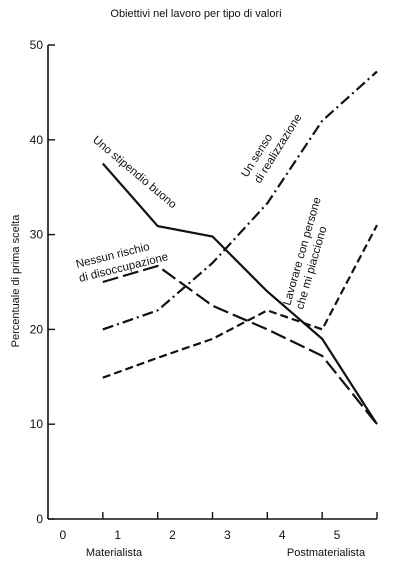 Image resolution: width=416 pixels, height=567 pixels. Describe the element at coordinates (62, 535) in the screenshot. I see `x-tick-label: 0` at that location.